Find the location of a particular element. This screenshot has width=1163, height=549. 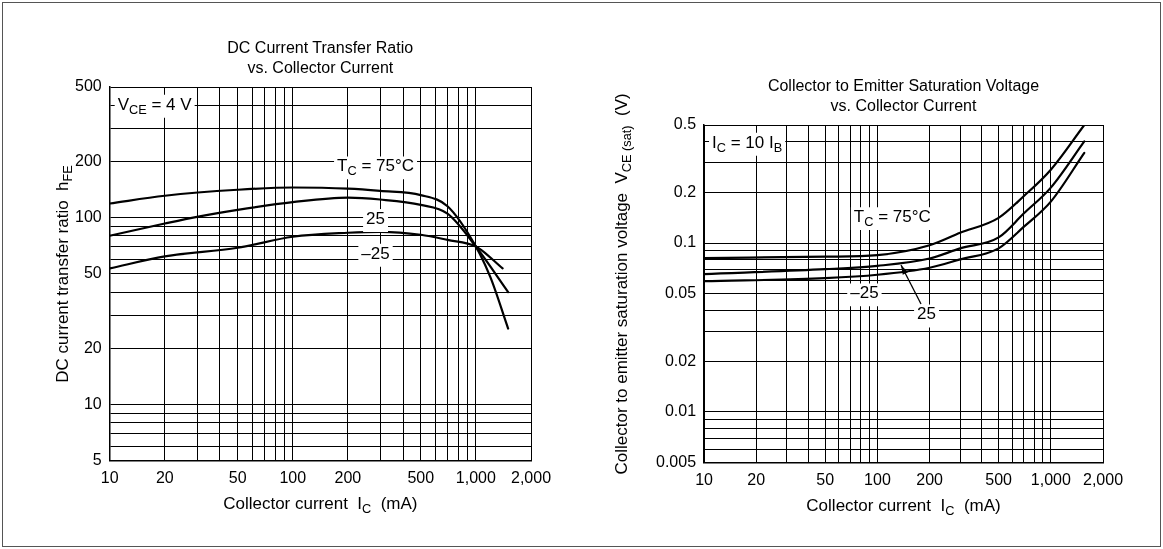

y-tick-label: 50 is located at coordinates (92, 273).